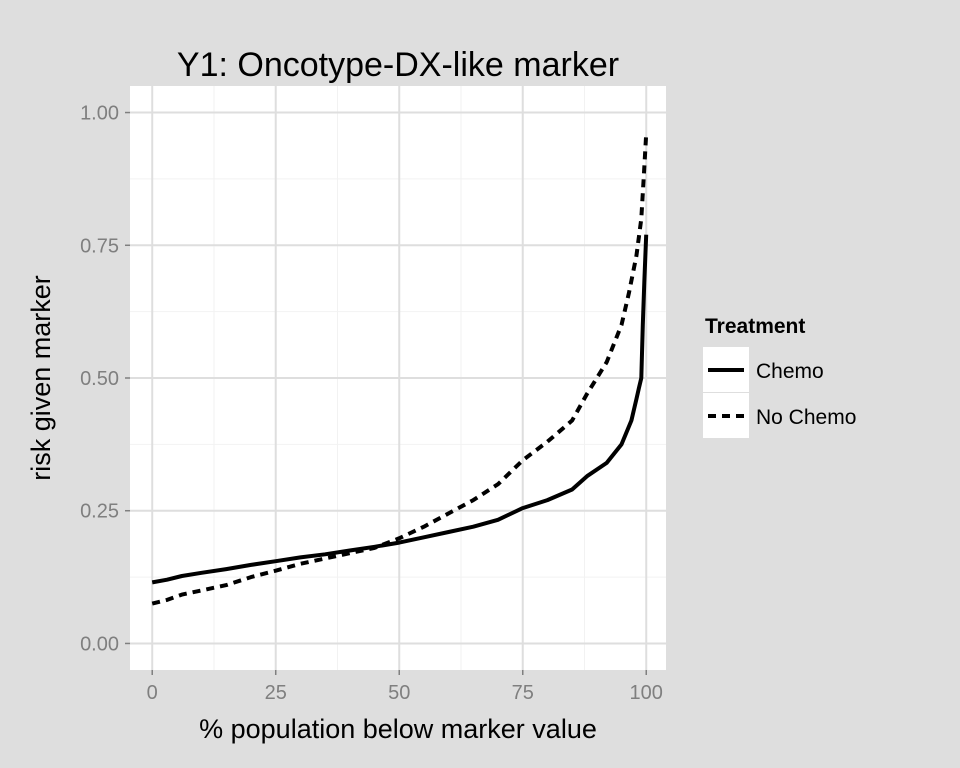 The height and width of the screenshot is (768, 960). What do you see at coordinates (99, 379) in the screenshot?
I see `y-tick-label: 0.50` at bounding box center [99, 379].